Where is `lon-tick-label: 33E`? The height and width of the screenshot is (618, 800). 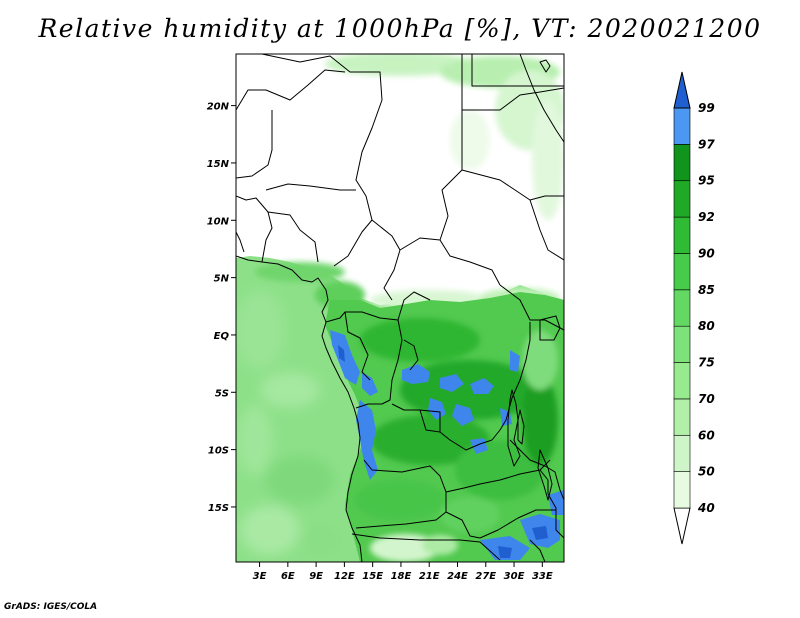 lon-tick-label: 33E is located at coordinates (542, 576).